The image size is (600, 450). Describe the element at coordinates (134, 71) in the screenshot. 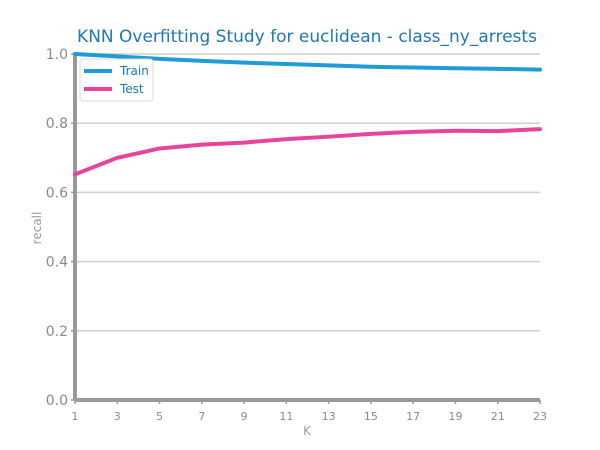

I see `legend-label-train: Train` at that location.